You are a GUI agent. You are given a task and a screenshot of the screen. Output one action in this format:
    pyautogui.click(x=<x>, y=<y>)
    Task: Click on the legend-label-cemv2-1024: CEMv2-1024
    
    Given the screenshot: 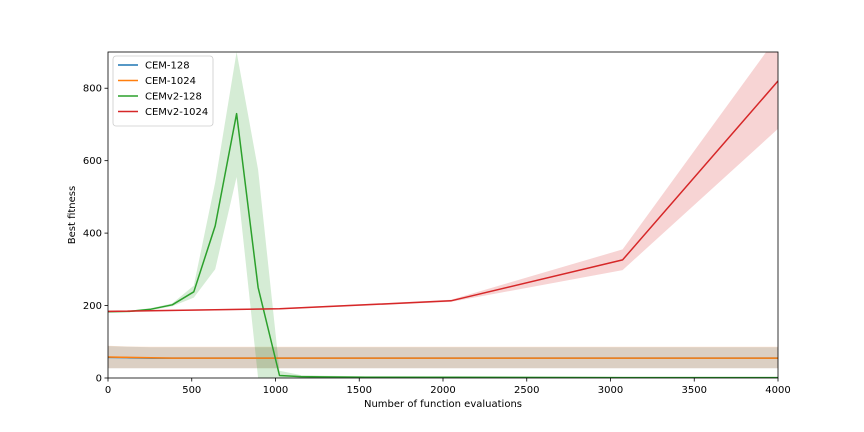 What is the action you would take?
    pyautogui.click(x=176, y=112)
    